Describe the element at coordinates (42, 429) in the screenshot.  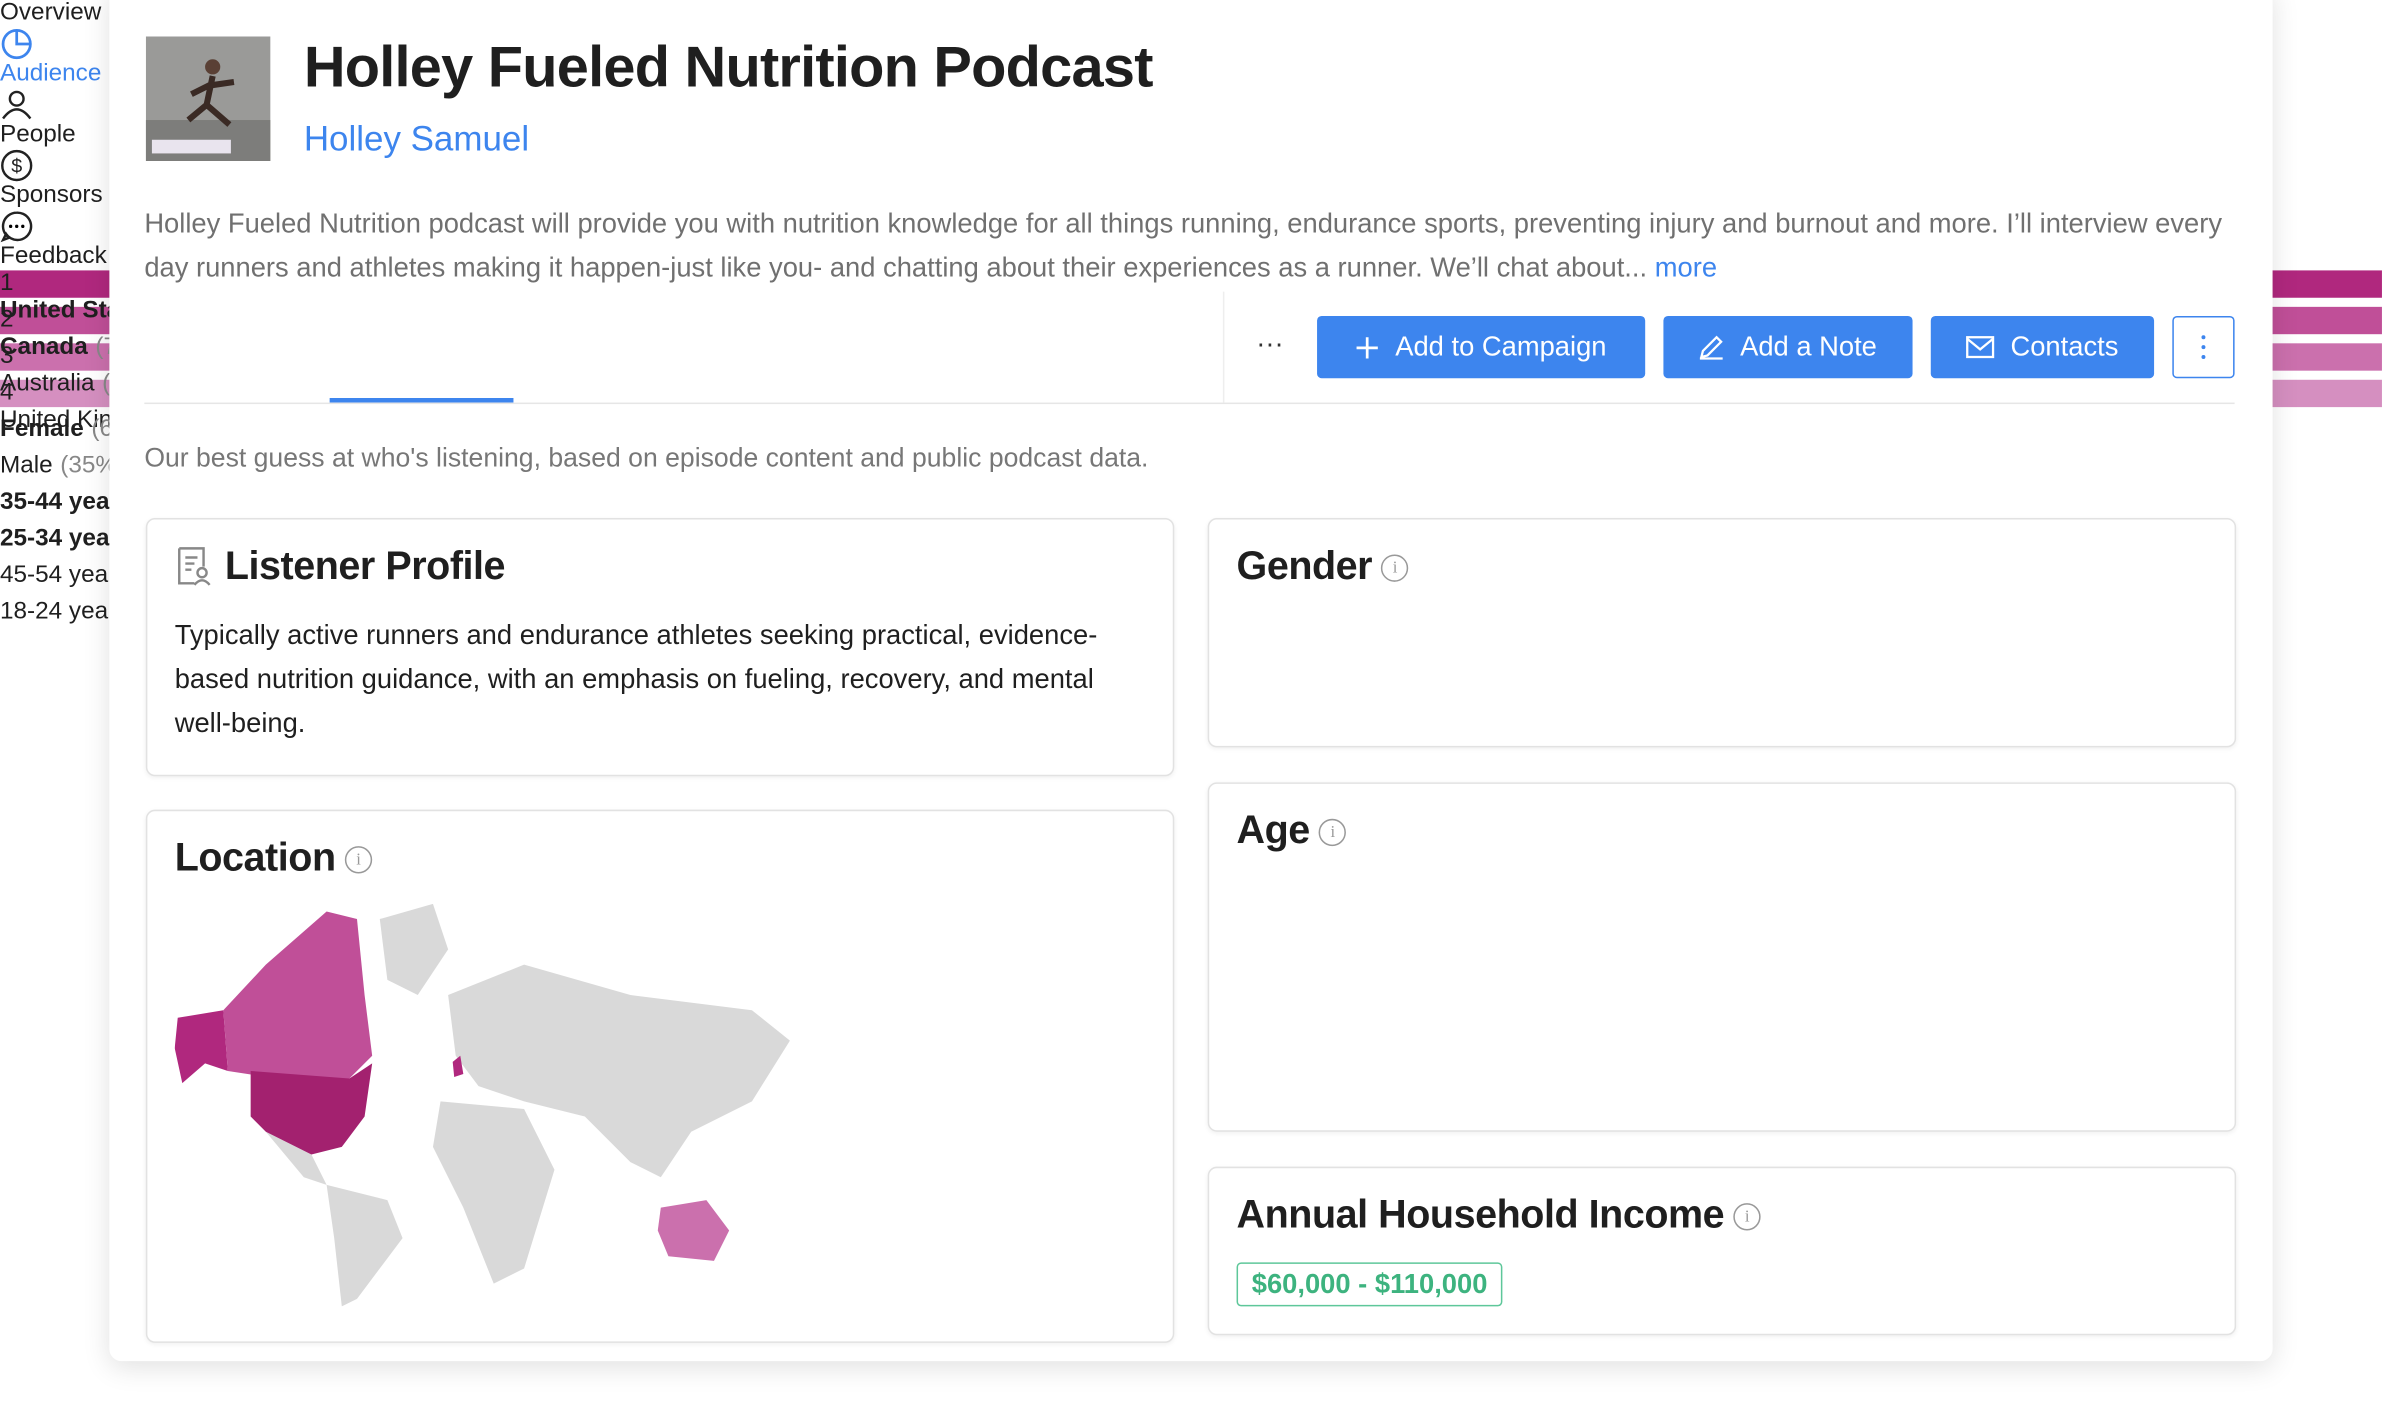
I see `item-label: Female` at that location.